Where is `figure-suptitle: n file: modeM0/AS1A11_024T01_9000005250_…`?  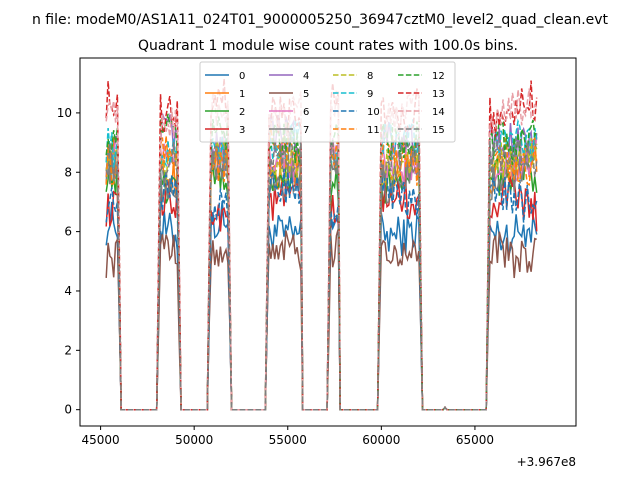 figure-suptitle: n file: modeM0/AS1A11_024T01_9000005250_… is located at coordinates (320, 20).